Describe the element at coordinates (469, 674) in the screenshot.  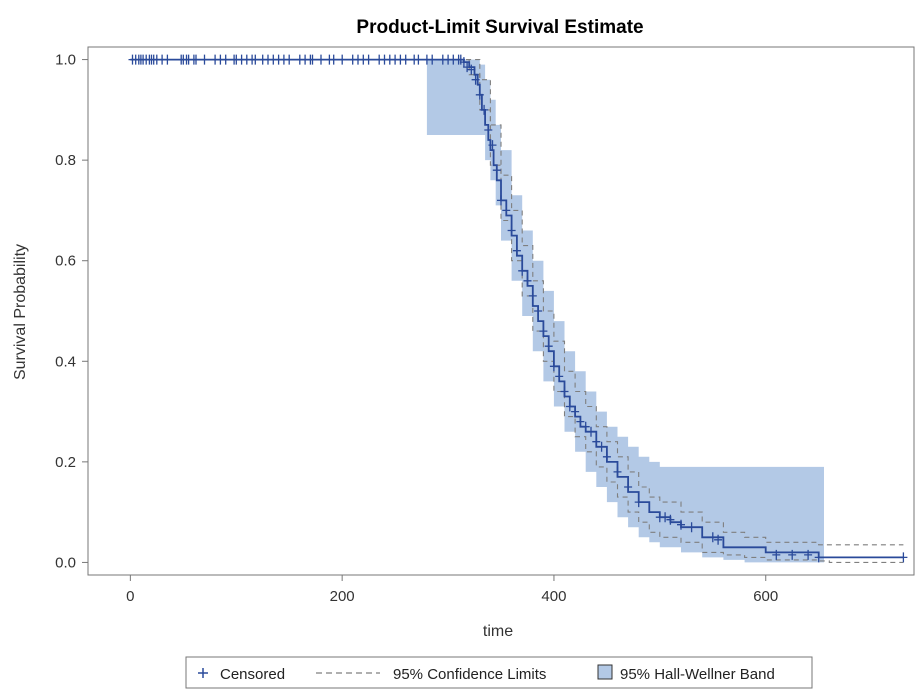
I see `legend-ci-label: 95% Confidence Limits` at that location.